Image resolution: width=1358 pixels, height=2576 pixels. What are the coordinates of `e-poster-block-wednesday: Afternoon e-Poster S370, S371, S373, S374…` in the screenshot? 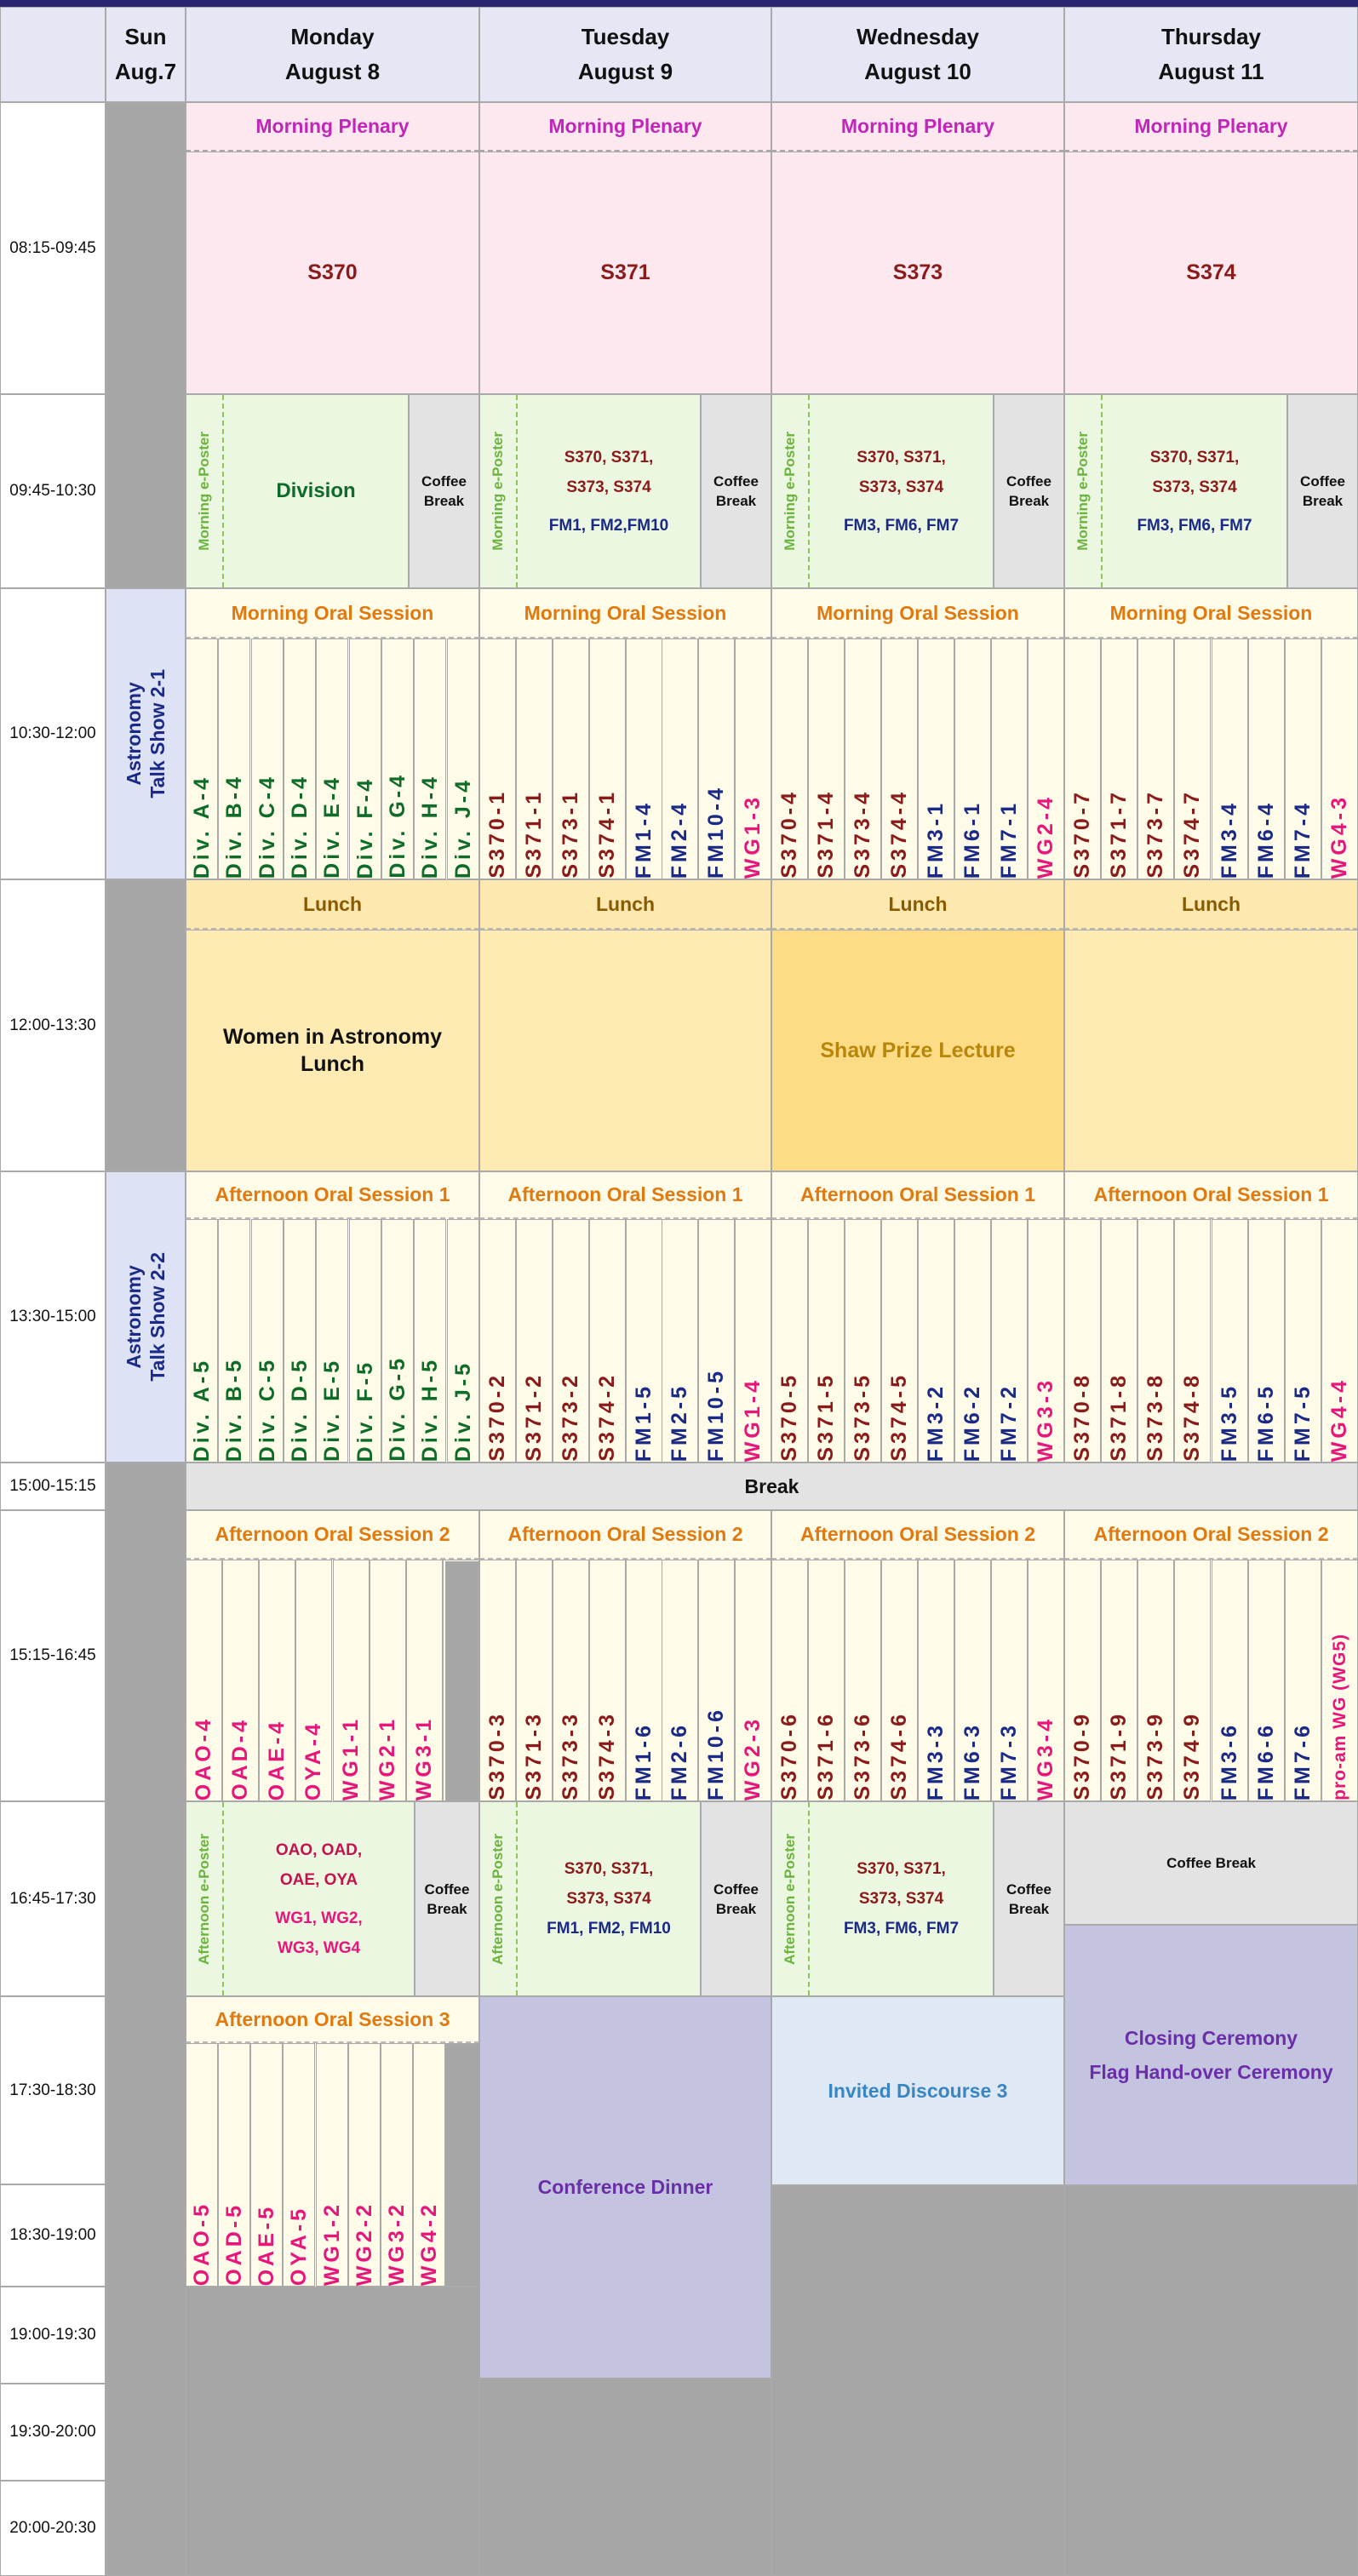 It's located at (882, 1898).